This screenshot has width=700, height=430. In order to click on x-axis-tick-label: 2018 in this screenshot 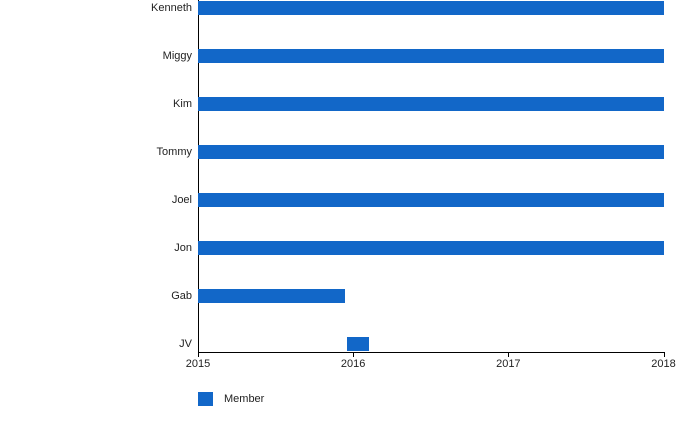, I will do `click(663, 364)`.